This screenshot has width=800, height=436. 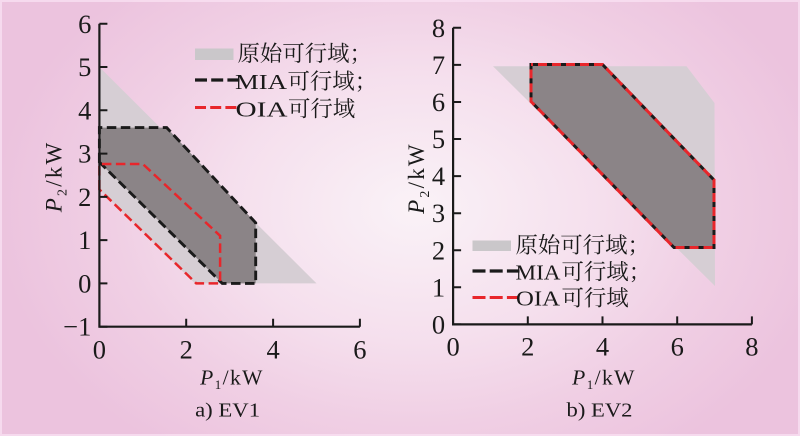 What do you see at coordinates (600, 410) in the screenshot?
I see `svg-text: b) EV2` at bounding box center [600, 410].